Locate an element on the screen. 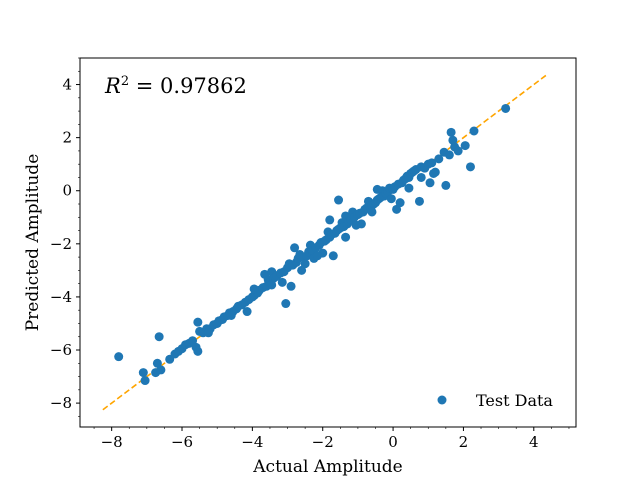 This screenshot has height=480, width=640. y-tick-label: 0 is located at coordinates (67, 191).